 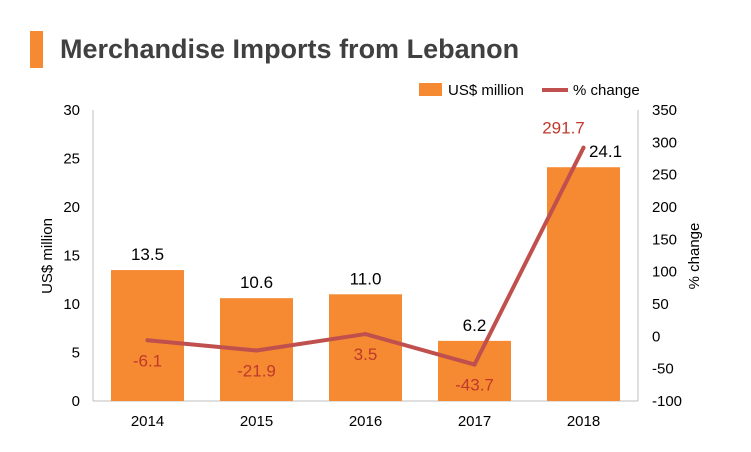 I want to click on y-tick-label: 25, so click(x=71, y=159).